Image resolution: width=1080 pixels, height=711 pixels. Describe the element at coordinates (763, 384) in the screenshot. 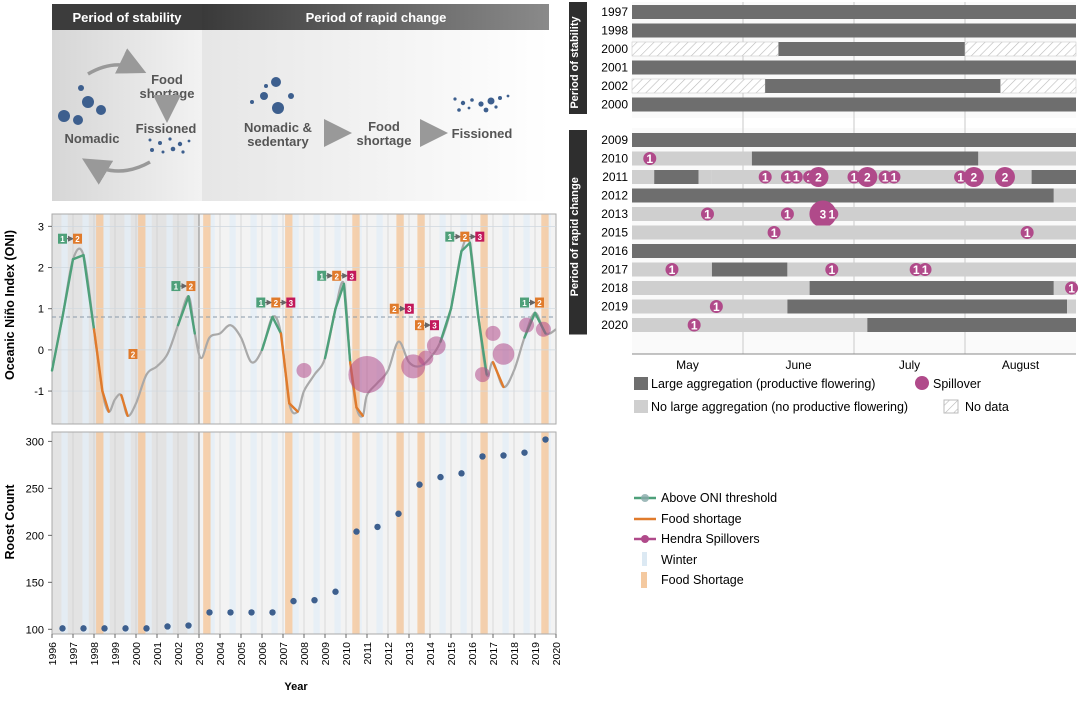

I see `svg-text:Large aggregation (productive: Large aggregation (productive flowering)` at that location.